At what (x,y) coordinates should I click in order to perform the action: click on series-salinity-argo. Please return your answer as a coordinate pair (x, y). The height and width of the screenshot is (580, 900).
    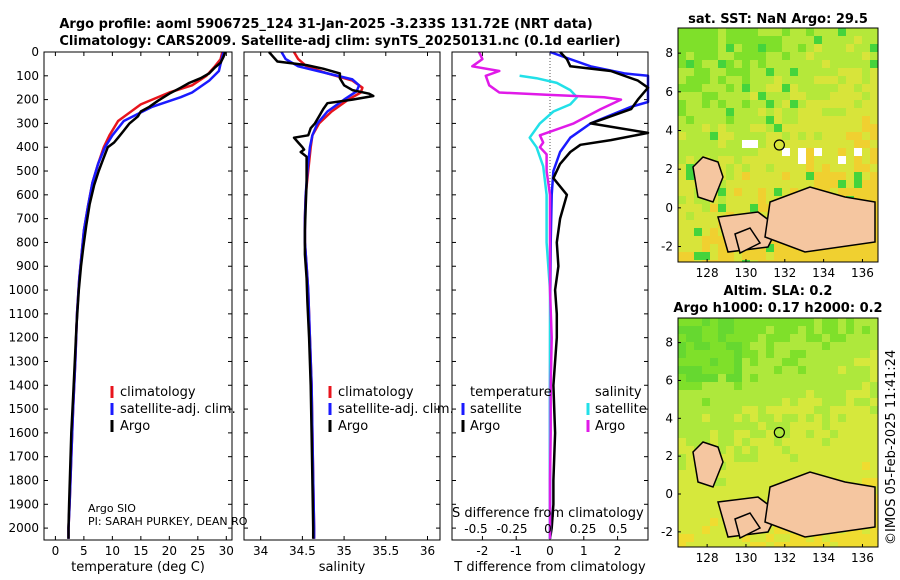
    Looking at the image, I should click on (547, 295).